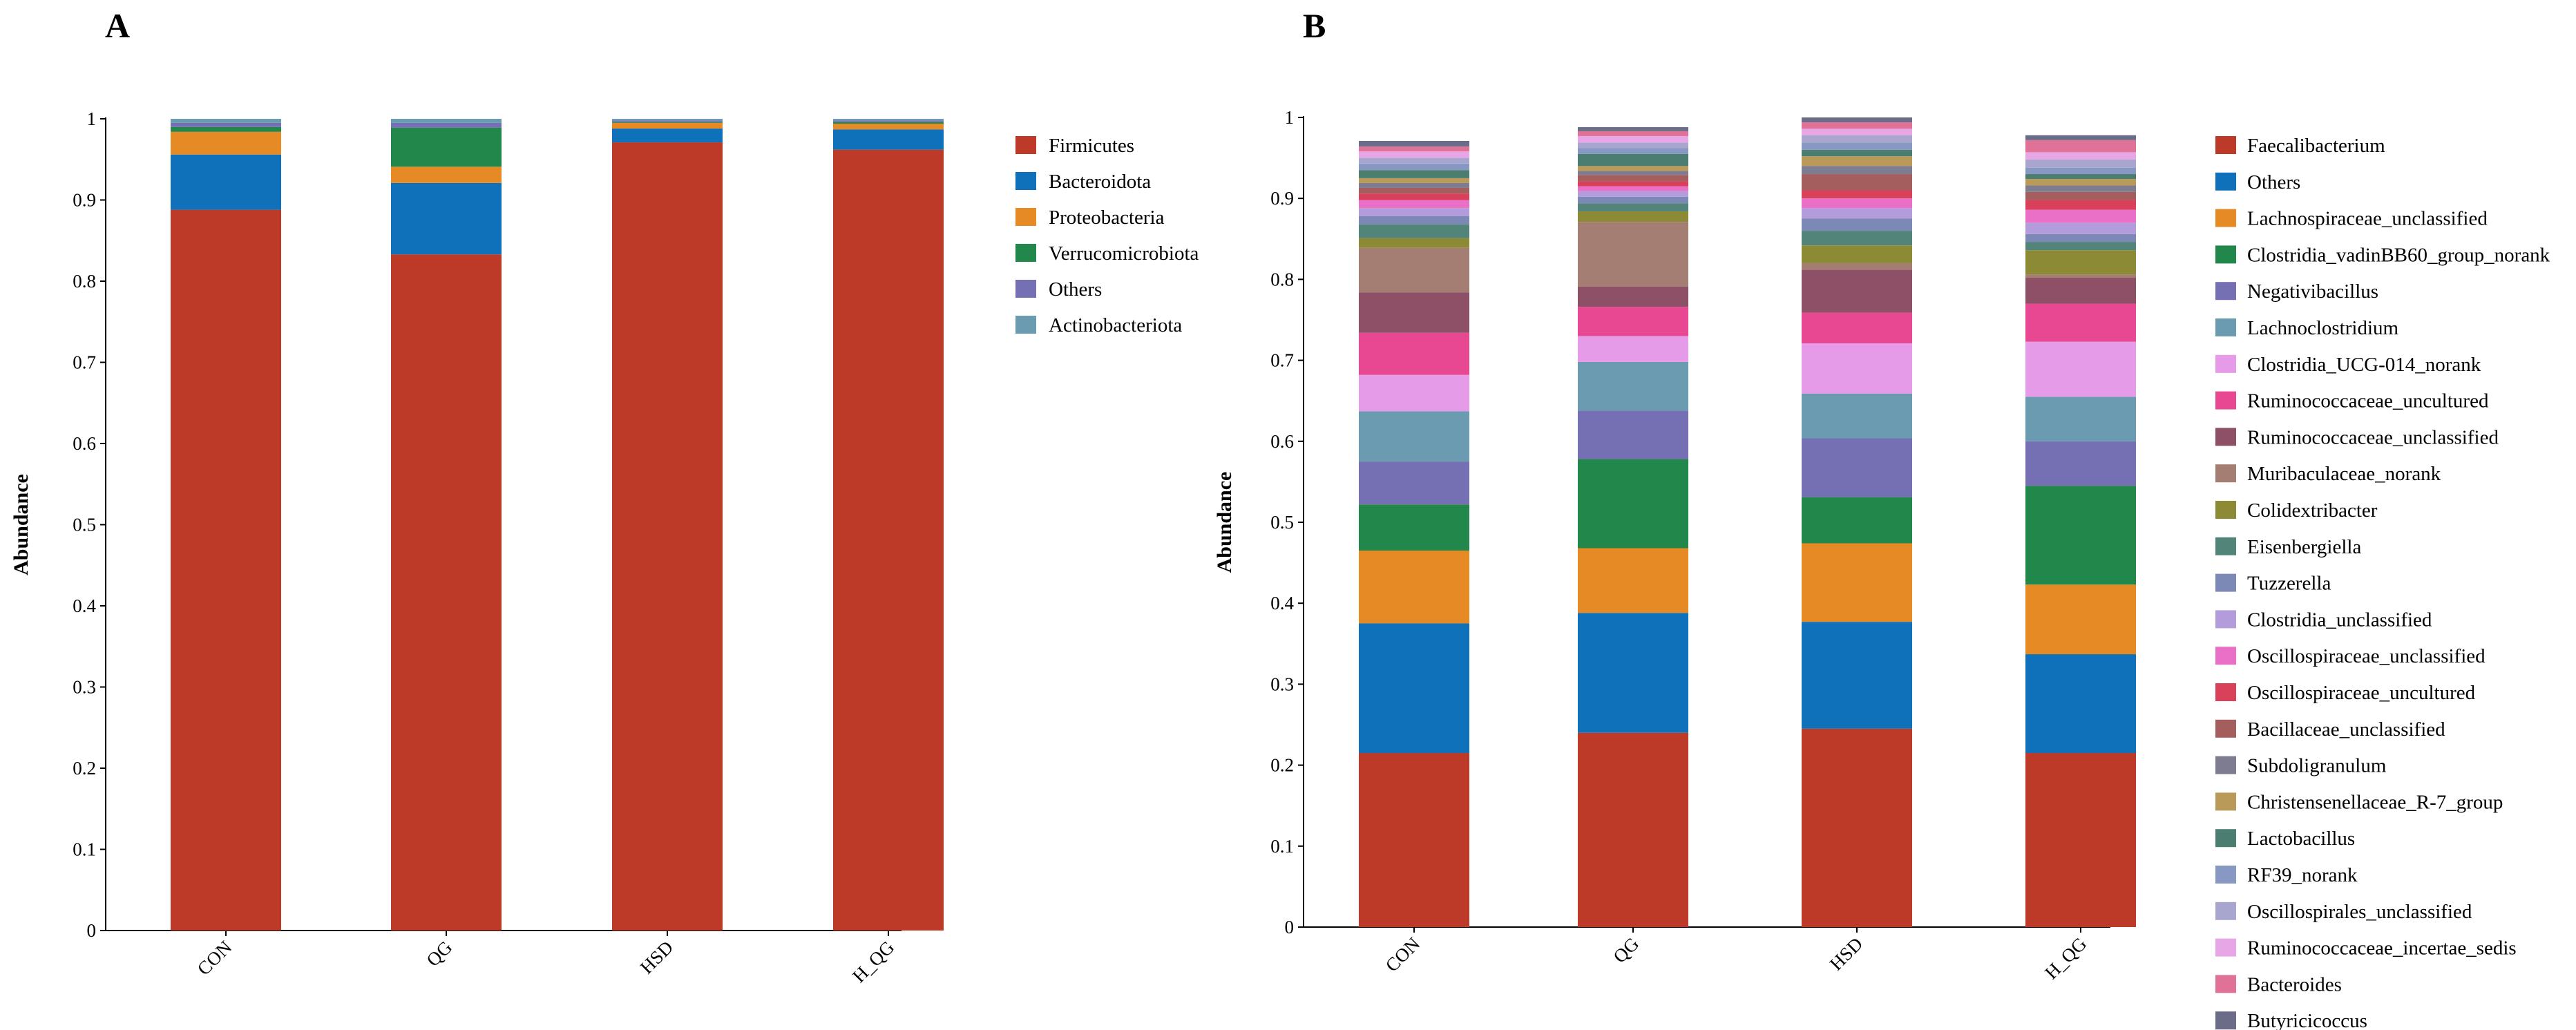  What do you see at coordinates (2080, 188) in the screenshot?
I see `b-bar-h-qg-subdoligranulum` at bounding box center [2080, 188].